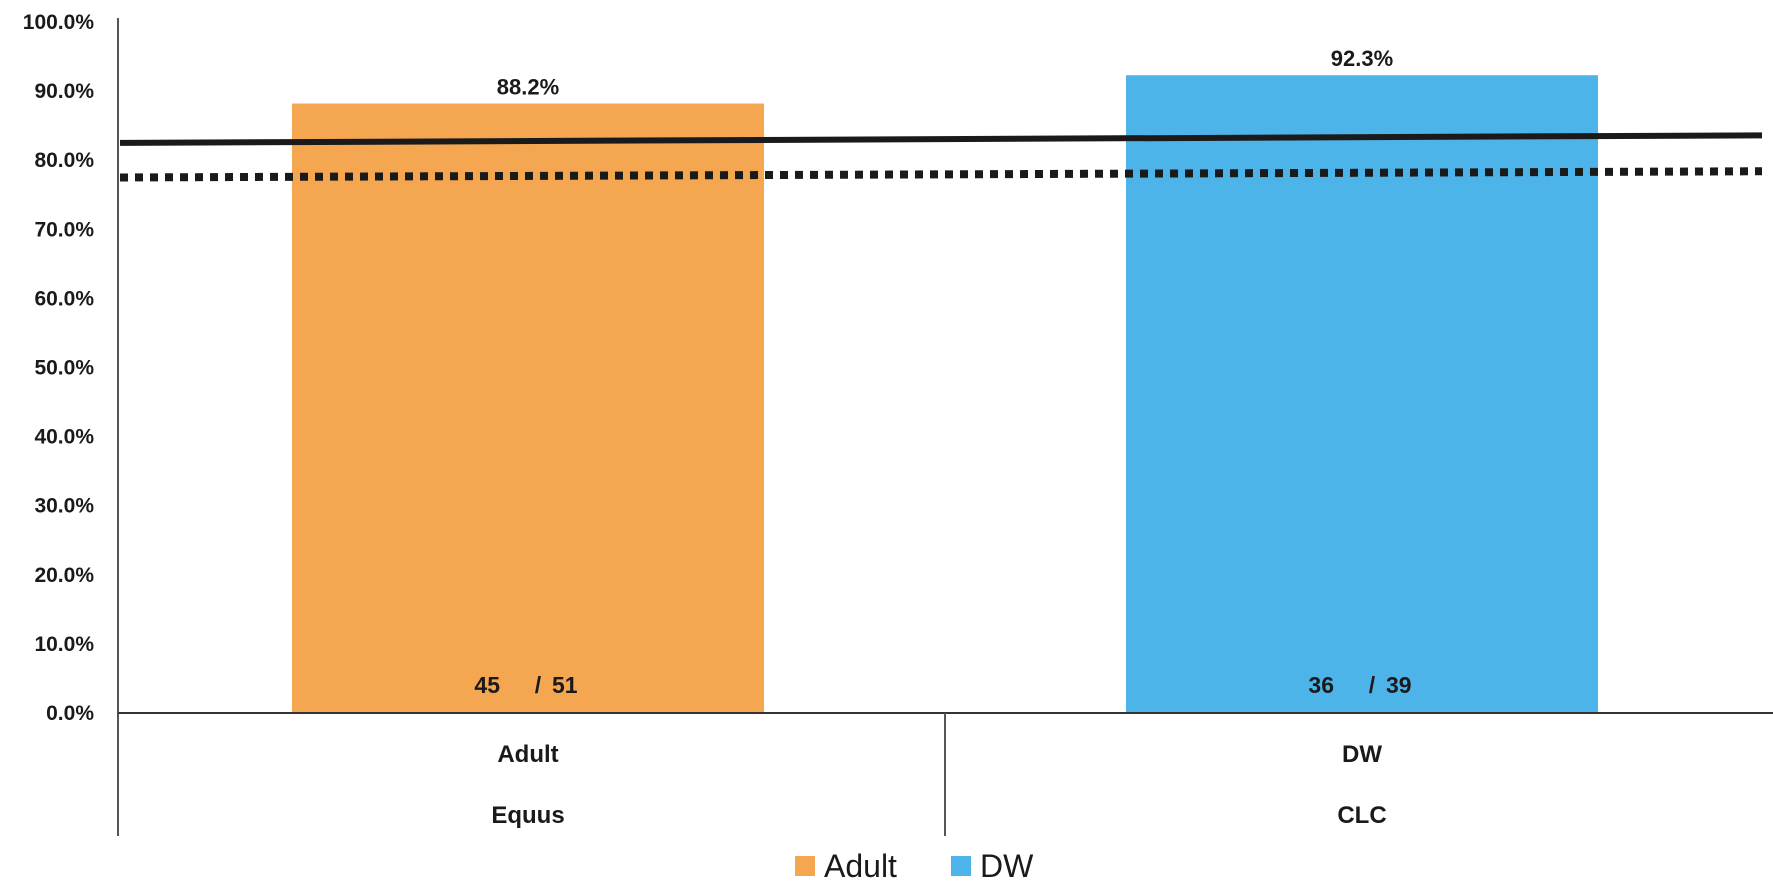 Image resolution: width=1773 pixels, height=895 pixels. Describe the element at coordinates (1362, 58) in the screenshot. I see `data-label-dw: 92.3%` at that location.